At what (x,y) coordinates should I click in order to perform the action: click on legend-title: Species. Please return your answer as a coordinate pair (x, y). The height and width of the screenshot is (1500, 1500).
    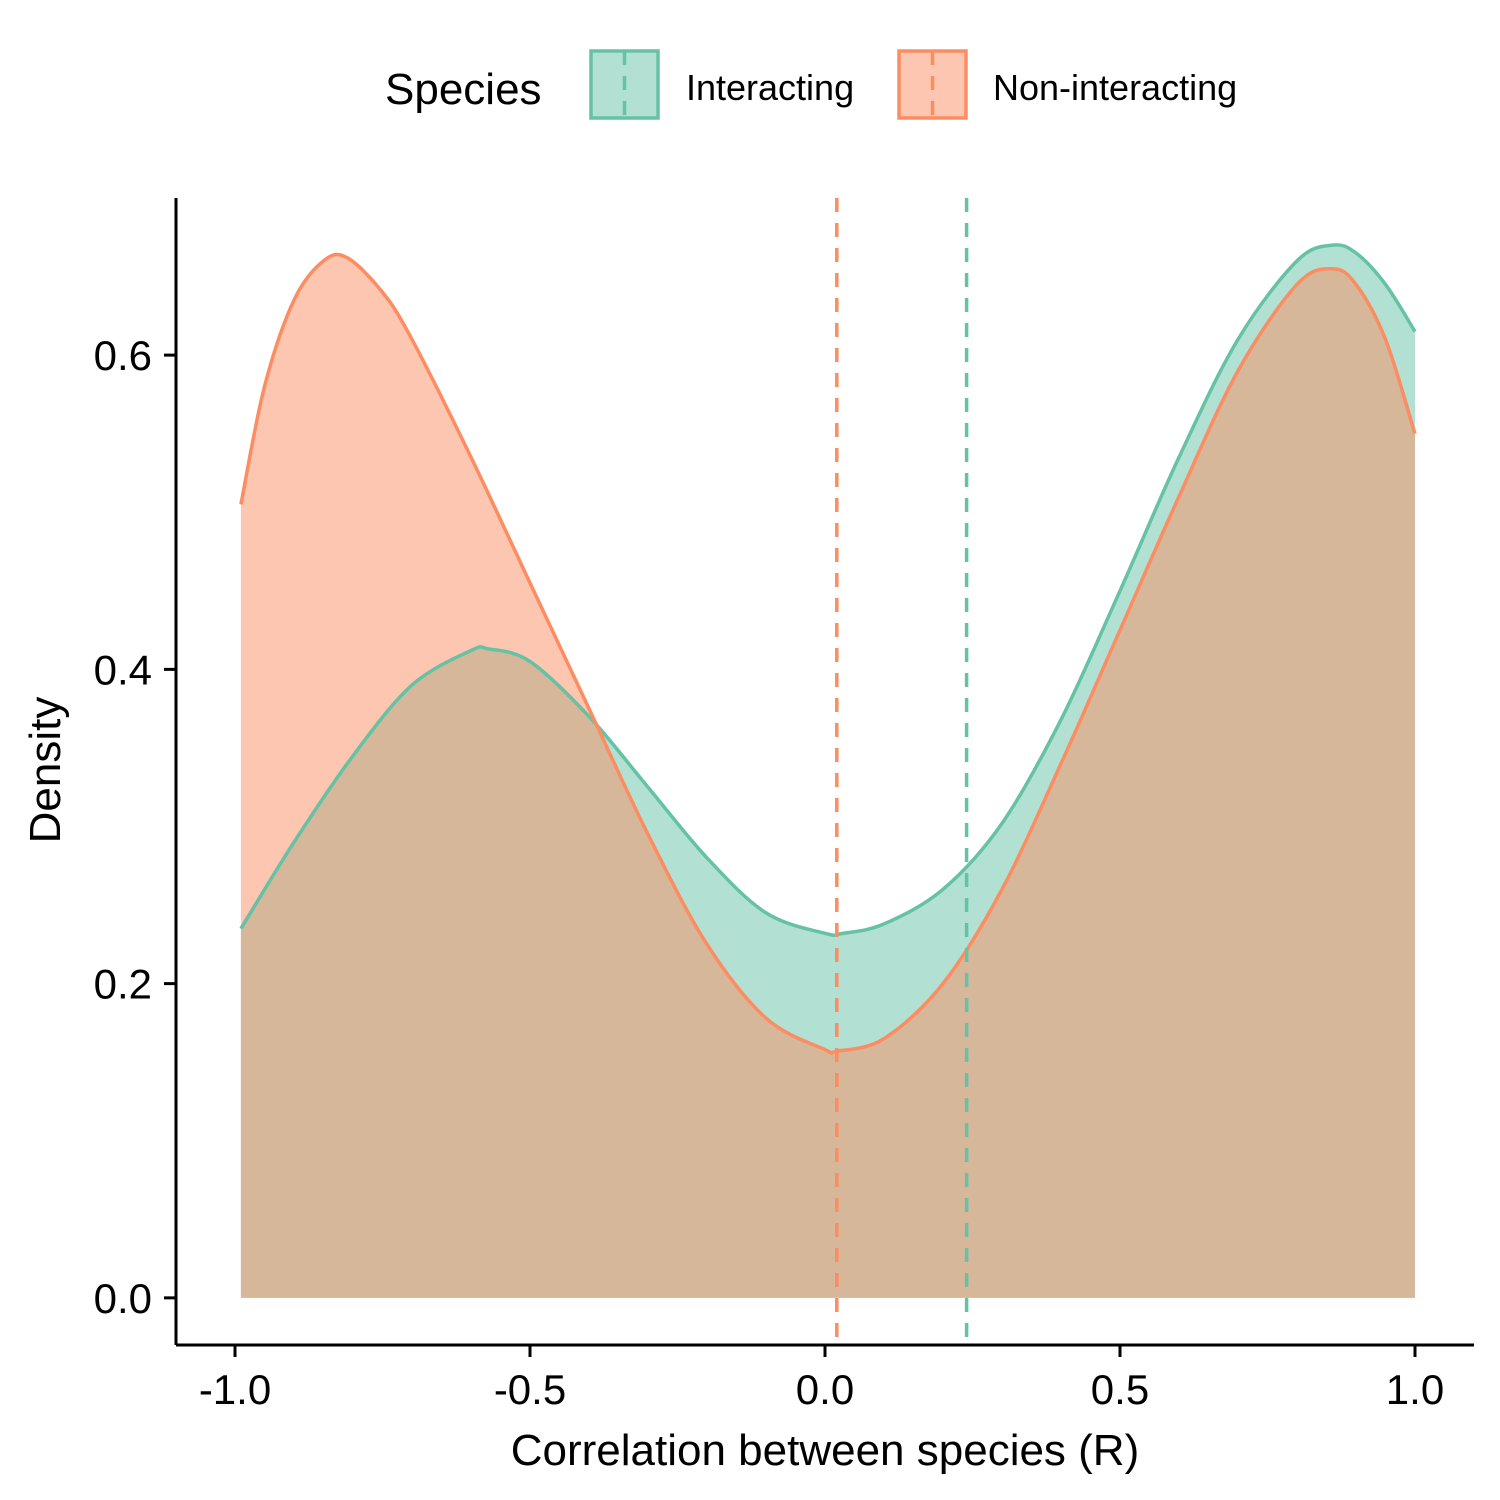
    Looking at the image, I should click on (463, 89).